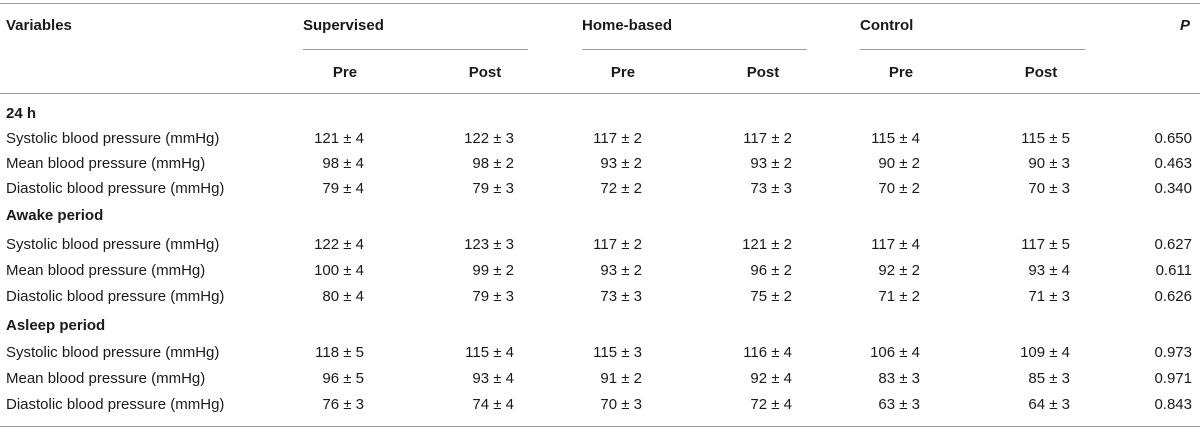 The image size is (1200, 432). Describe the element at coordinates (771, 378) in the screenshot. I see `home-based-post-value: 92 ± 4` at that location.